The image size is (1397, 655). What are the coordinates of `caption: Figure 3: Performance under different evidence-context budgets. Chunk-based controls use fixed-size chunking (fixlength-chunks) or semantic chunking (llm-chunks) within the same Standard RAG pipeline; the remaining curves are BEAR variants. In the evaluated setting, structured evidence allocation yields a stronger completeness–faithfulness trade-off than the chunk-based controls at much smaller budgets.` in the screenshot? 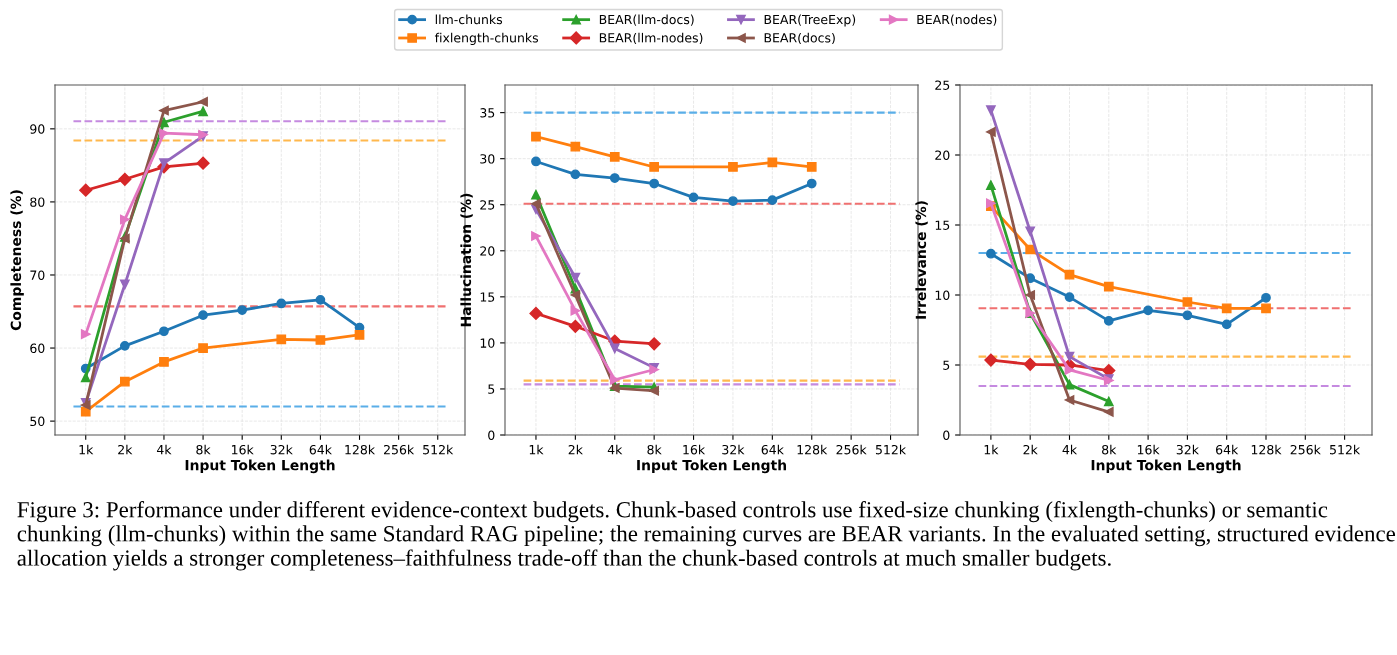 It's located at (706, 536).